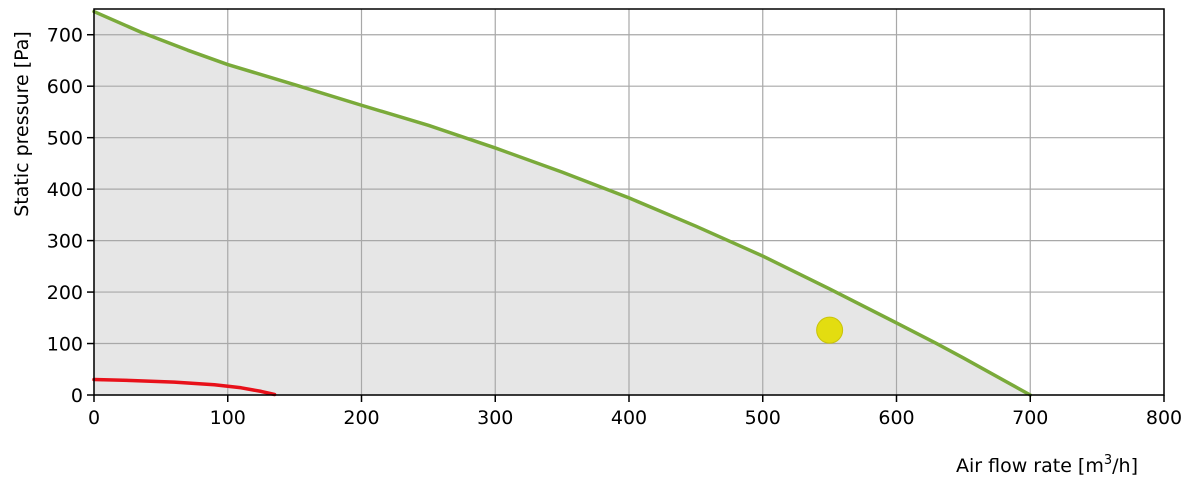  Describe the element at coordinates (1164, 418) in the screenshot. I see `x-tick-label: 800` at that location.